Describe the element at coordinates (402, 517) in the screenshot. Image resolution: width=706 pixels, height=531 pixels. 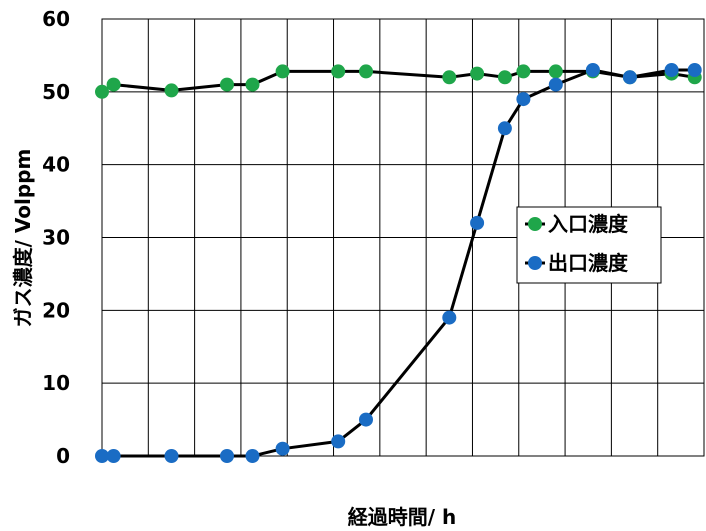
I see `x-axis-title: 経過時間/ h` at that location.